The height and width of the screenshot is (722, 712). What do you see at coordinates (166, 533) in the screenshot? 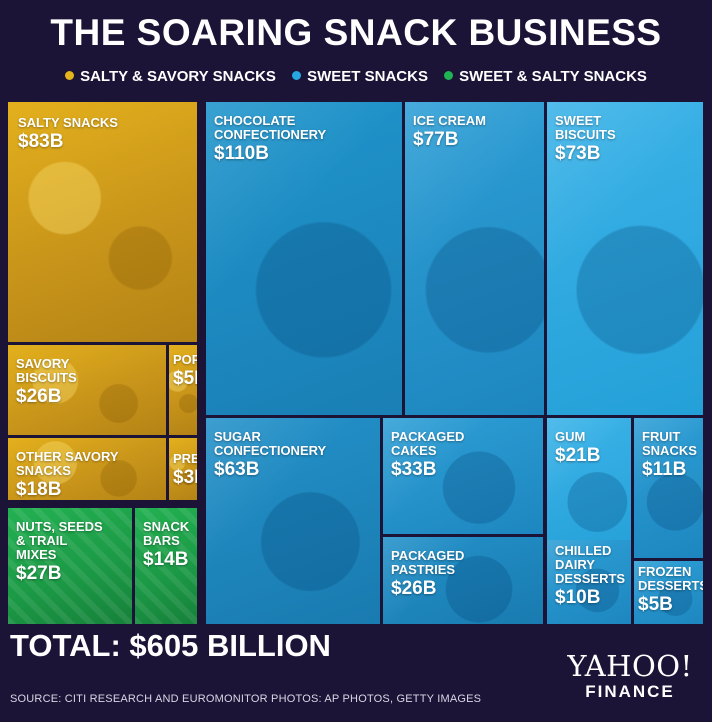
I see `tile-label: SNACK BARS` at bounding box center [166, 533].